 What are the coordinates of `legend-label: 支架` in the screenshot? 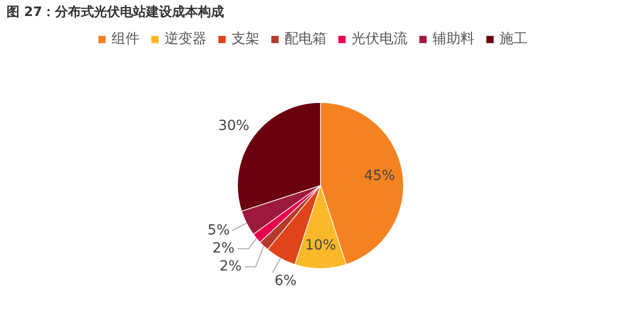 It's located at (246, 39).